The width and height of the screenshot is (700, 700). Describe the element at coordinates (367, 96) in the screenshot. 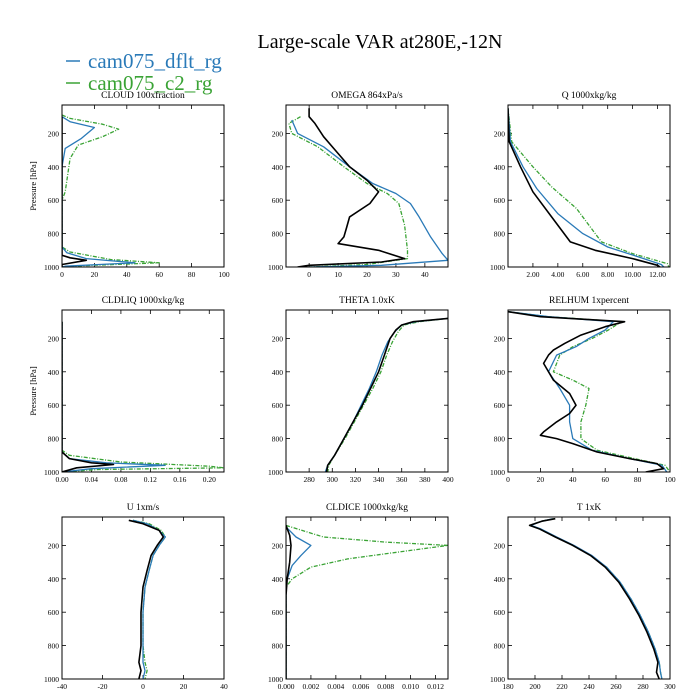

I see `panel-title: OMEGA 864xPa/s` at that location.